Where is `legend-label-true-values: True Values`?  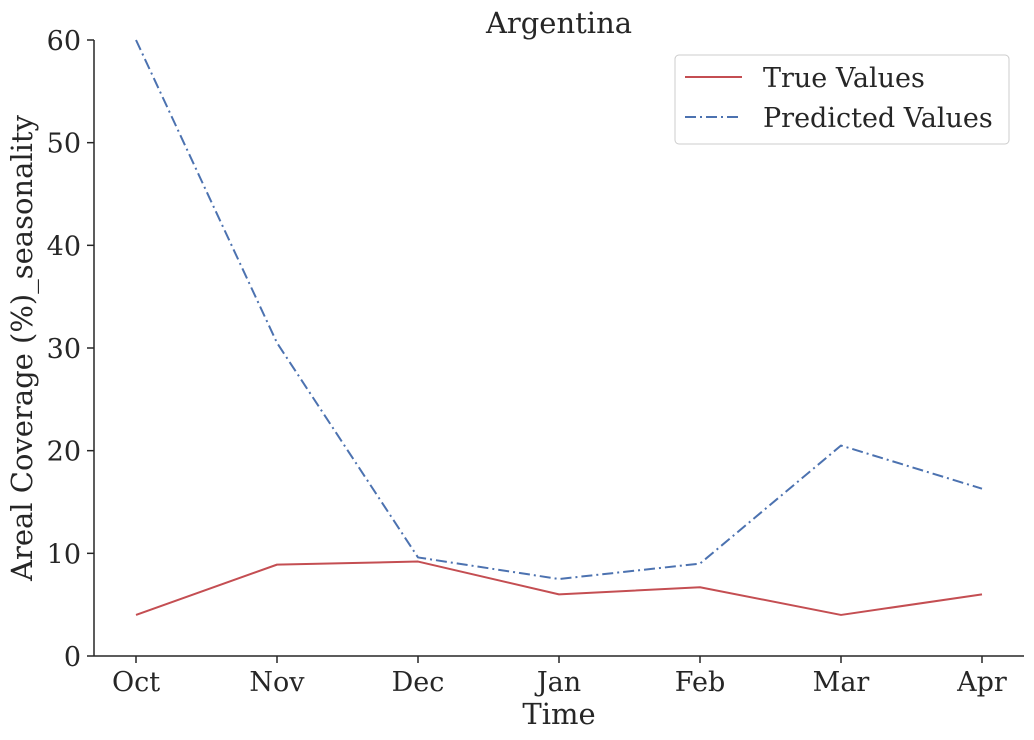
legend-label-true-values: True Values is located at coordinates (844, 78).